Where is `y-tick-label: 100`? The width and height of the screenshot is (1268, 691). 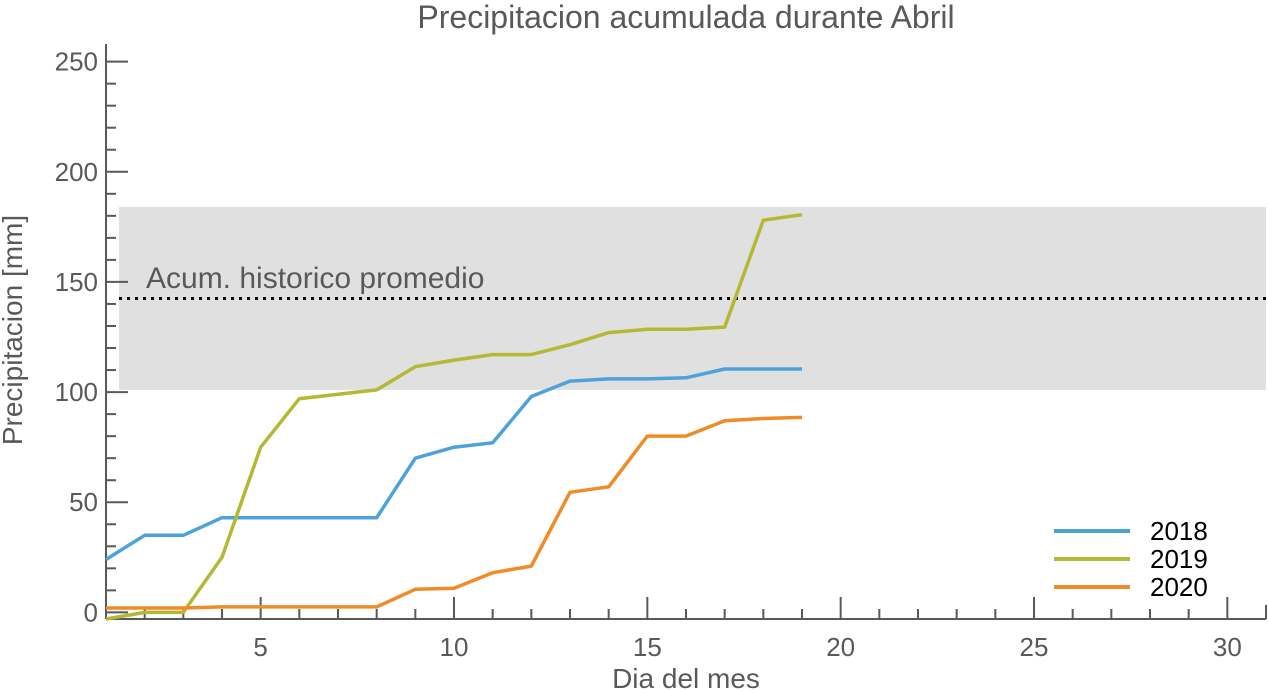
y-tick-label: 100 is located at coordinates (76, 392).